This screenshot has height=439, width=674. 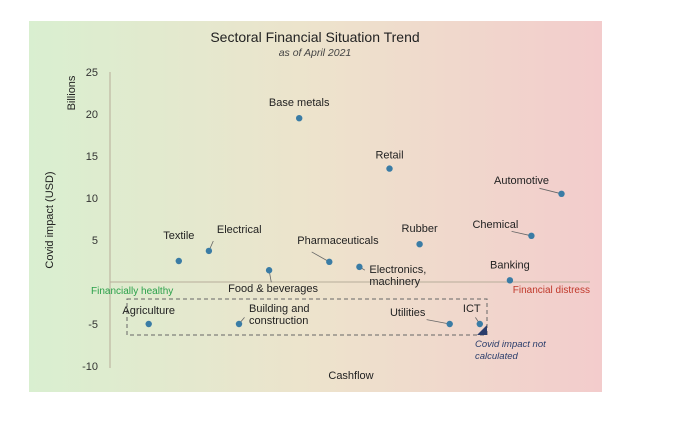 I want to click on y-tick-label: -5, so click(x=93, y=325).